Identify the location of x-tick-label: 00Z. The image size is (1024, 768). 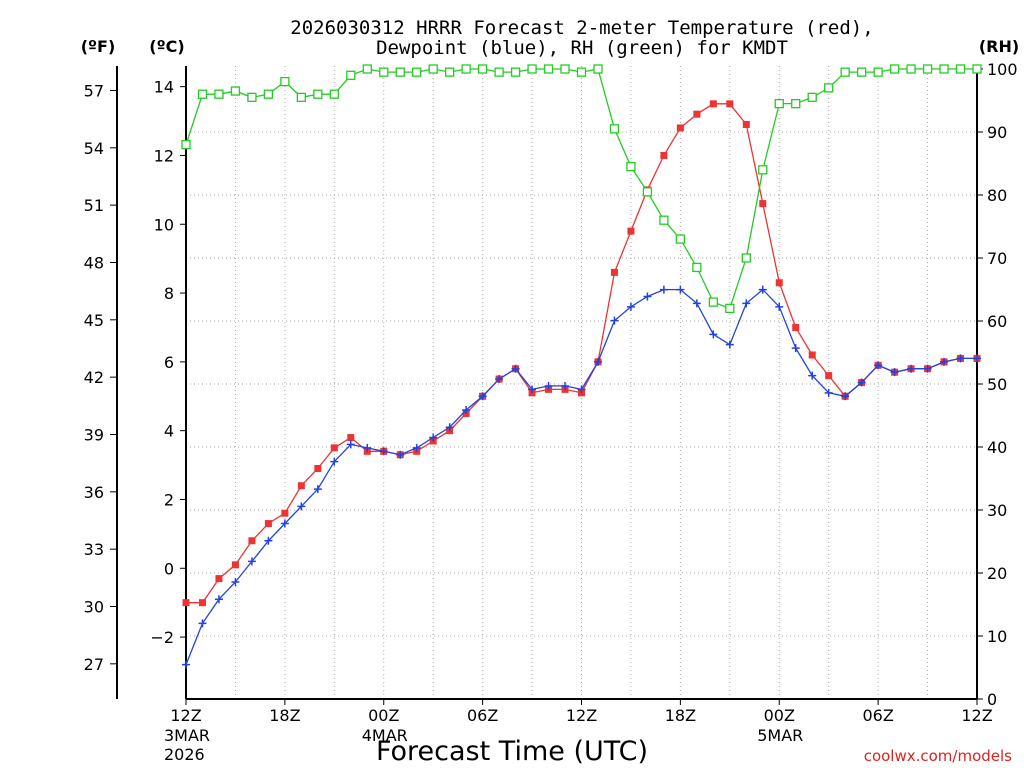
(383, 715).